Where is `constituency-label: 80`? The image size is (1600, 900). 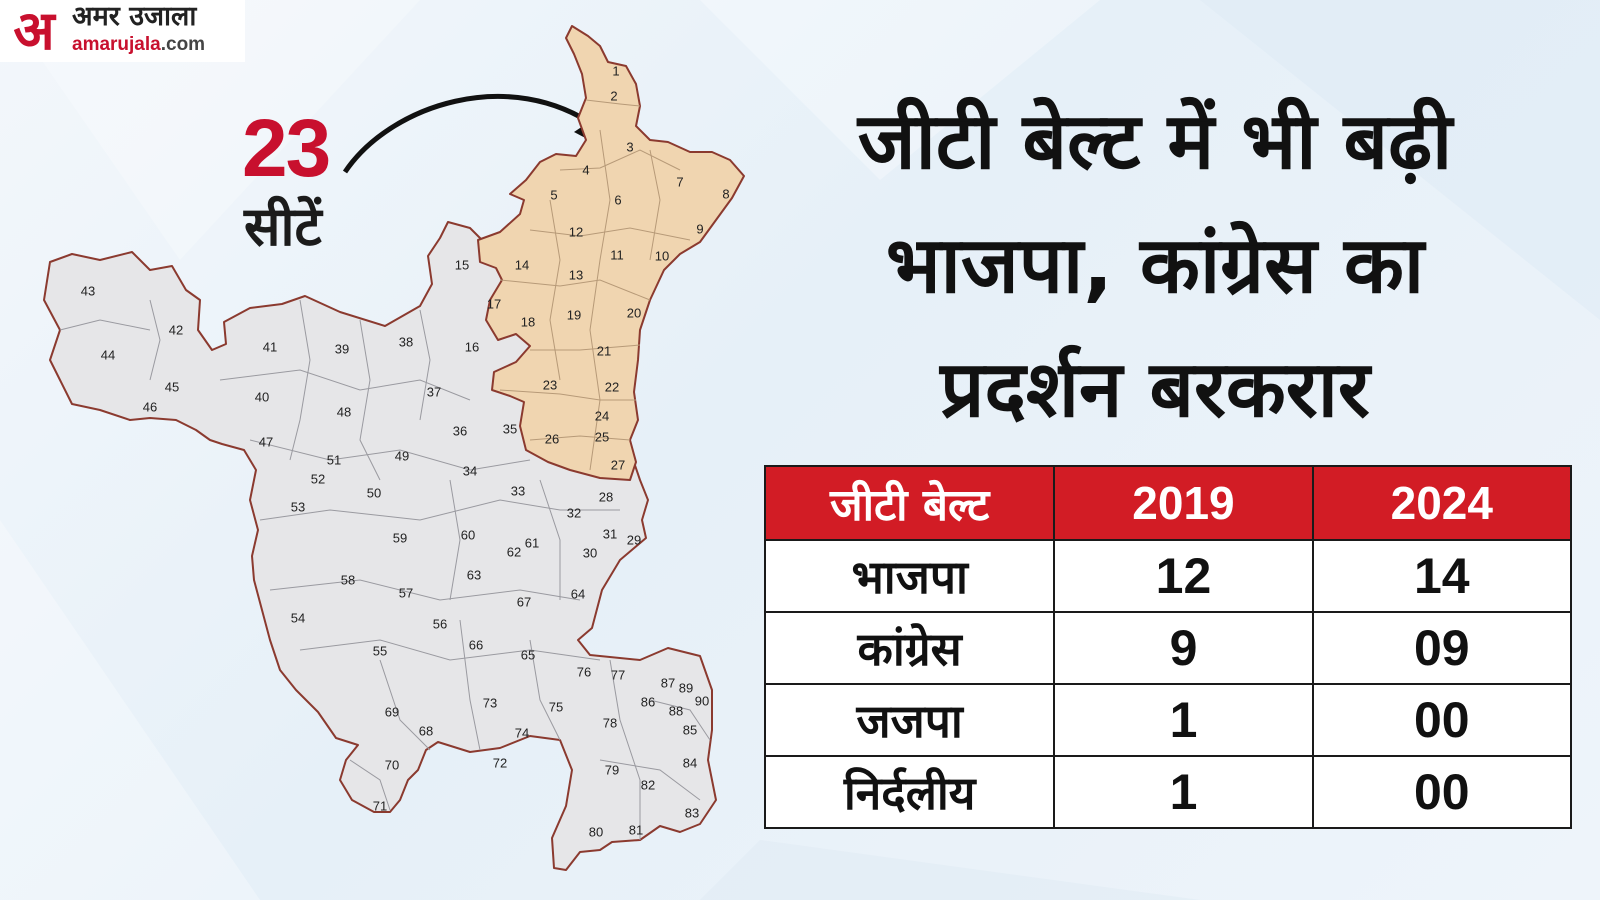
constituency-label: 80 is located at coordinates (596, 831).